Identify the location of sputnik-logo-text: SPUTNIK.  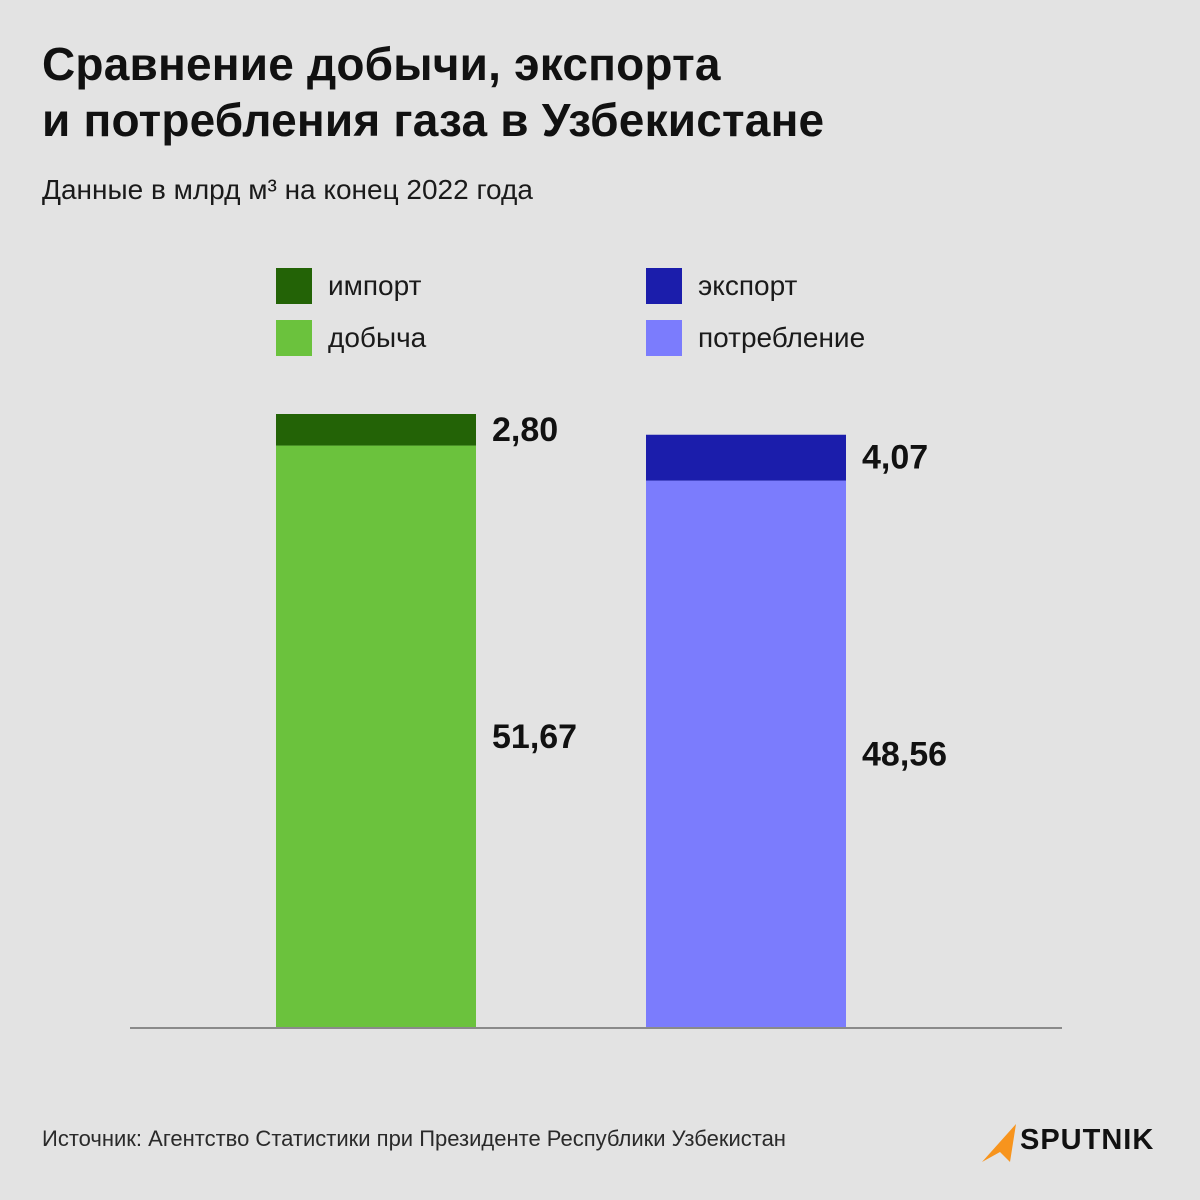
(1087, 1140).